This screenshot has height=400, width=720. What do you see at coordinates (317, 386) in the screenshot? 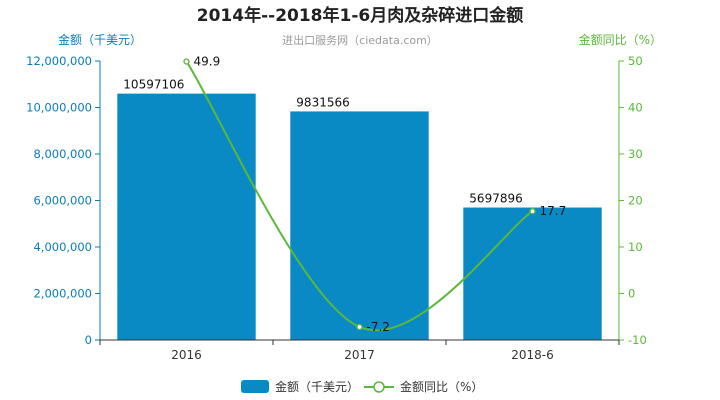
I see `legend-bar-label: 金额（千美元）` at bounding box center [317, 386].